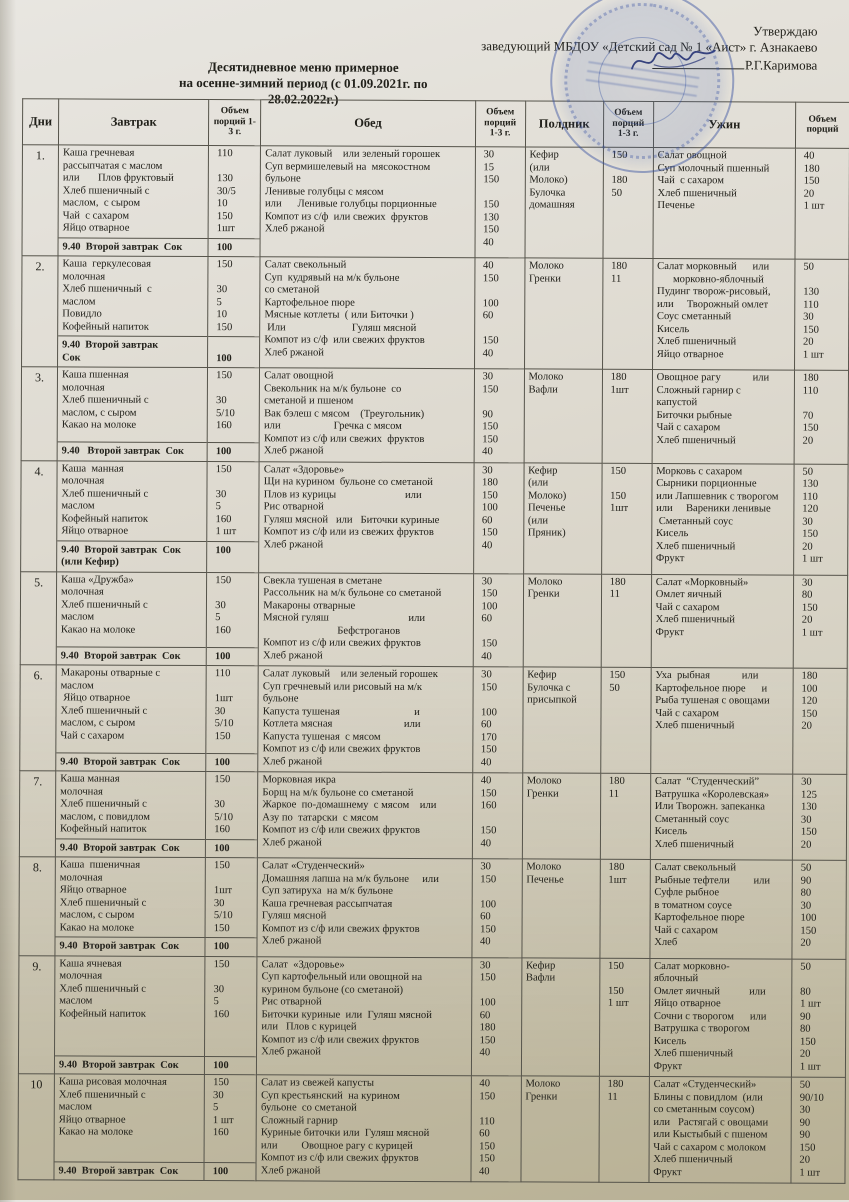 This screenshot has width=849, height=1202. Describe the element at coordinates (564, 202) in the screenshot. I see `snack-cell: Кефир (или Молоко) Булочка домашняя` at that location.